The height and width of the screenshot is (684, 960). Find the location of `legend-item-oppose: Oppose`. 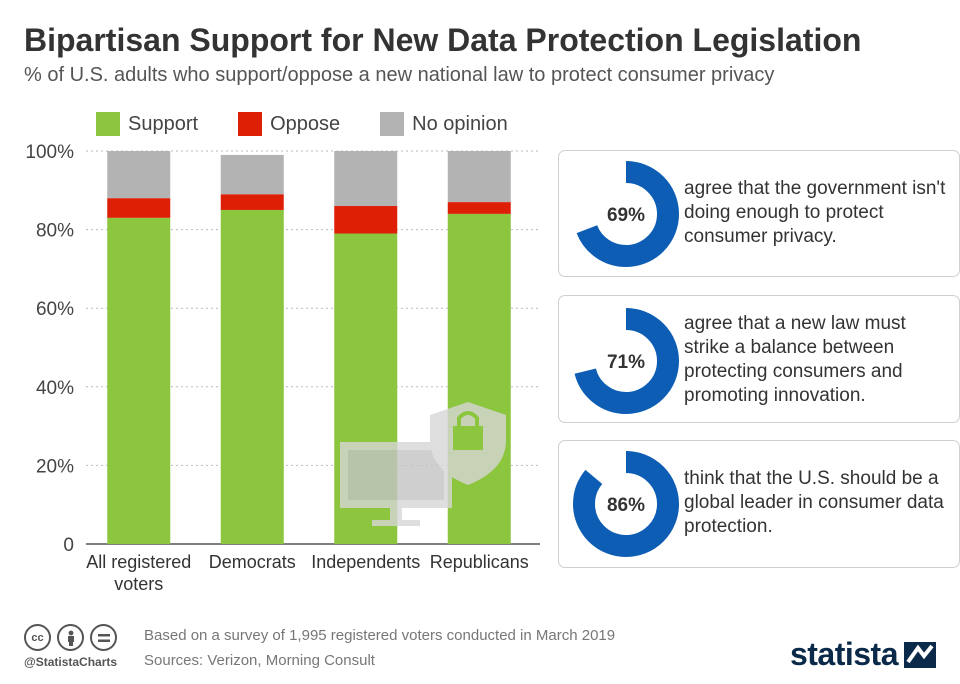

legend-item-oppose: Oppose is located at coordinates (289, 124).